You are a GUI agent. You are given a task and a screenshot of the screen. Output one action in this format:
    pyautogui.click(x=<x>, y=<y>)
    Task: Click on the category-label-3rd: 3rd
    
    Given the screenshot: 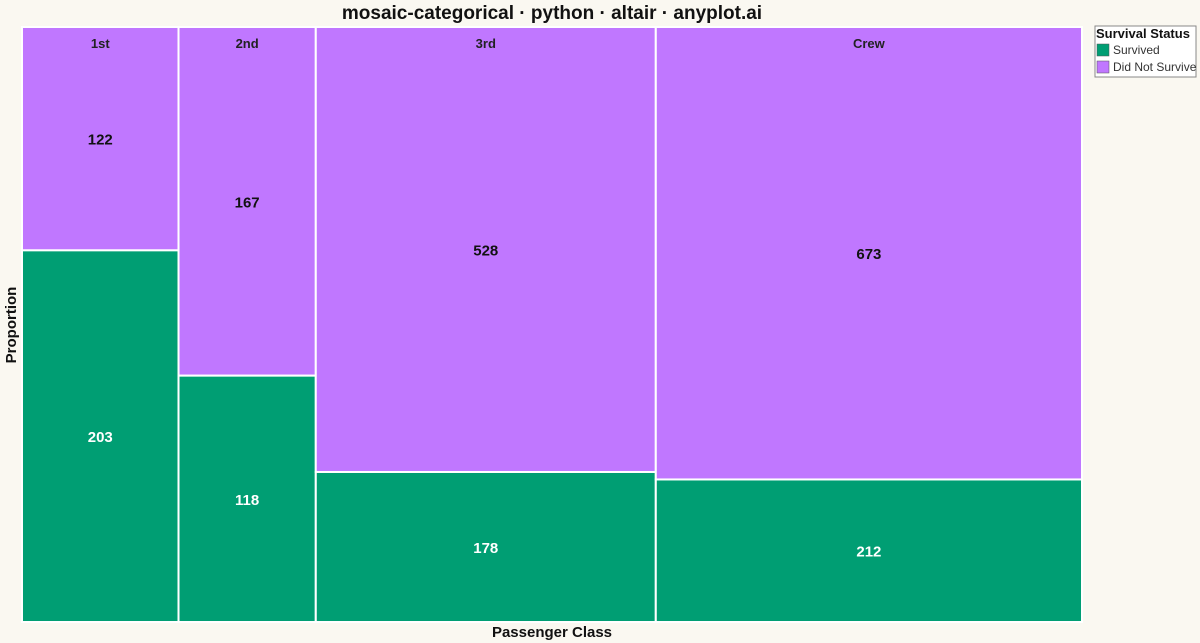 What is the action you would take?
    pyautogui.click(x=486, y=43)
    